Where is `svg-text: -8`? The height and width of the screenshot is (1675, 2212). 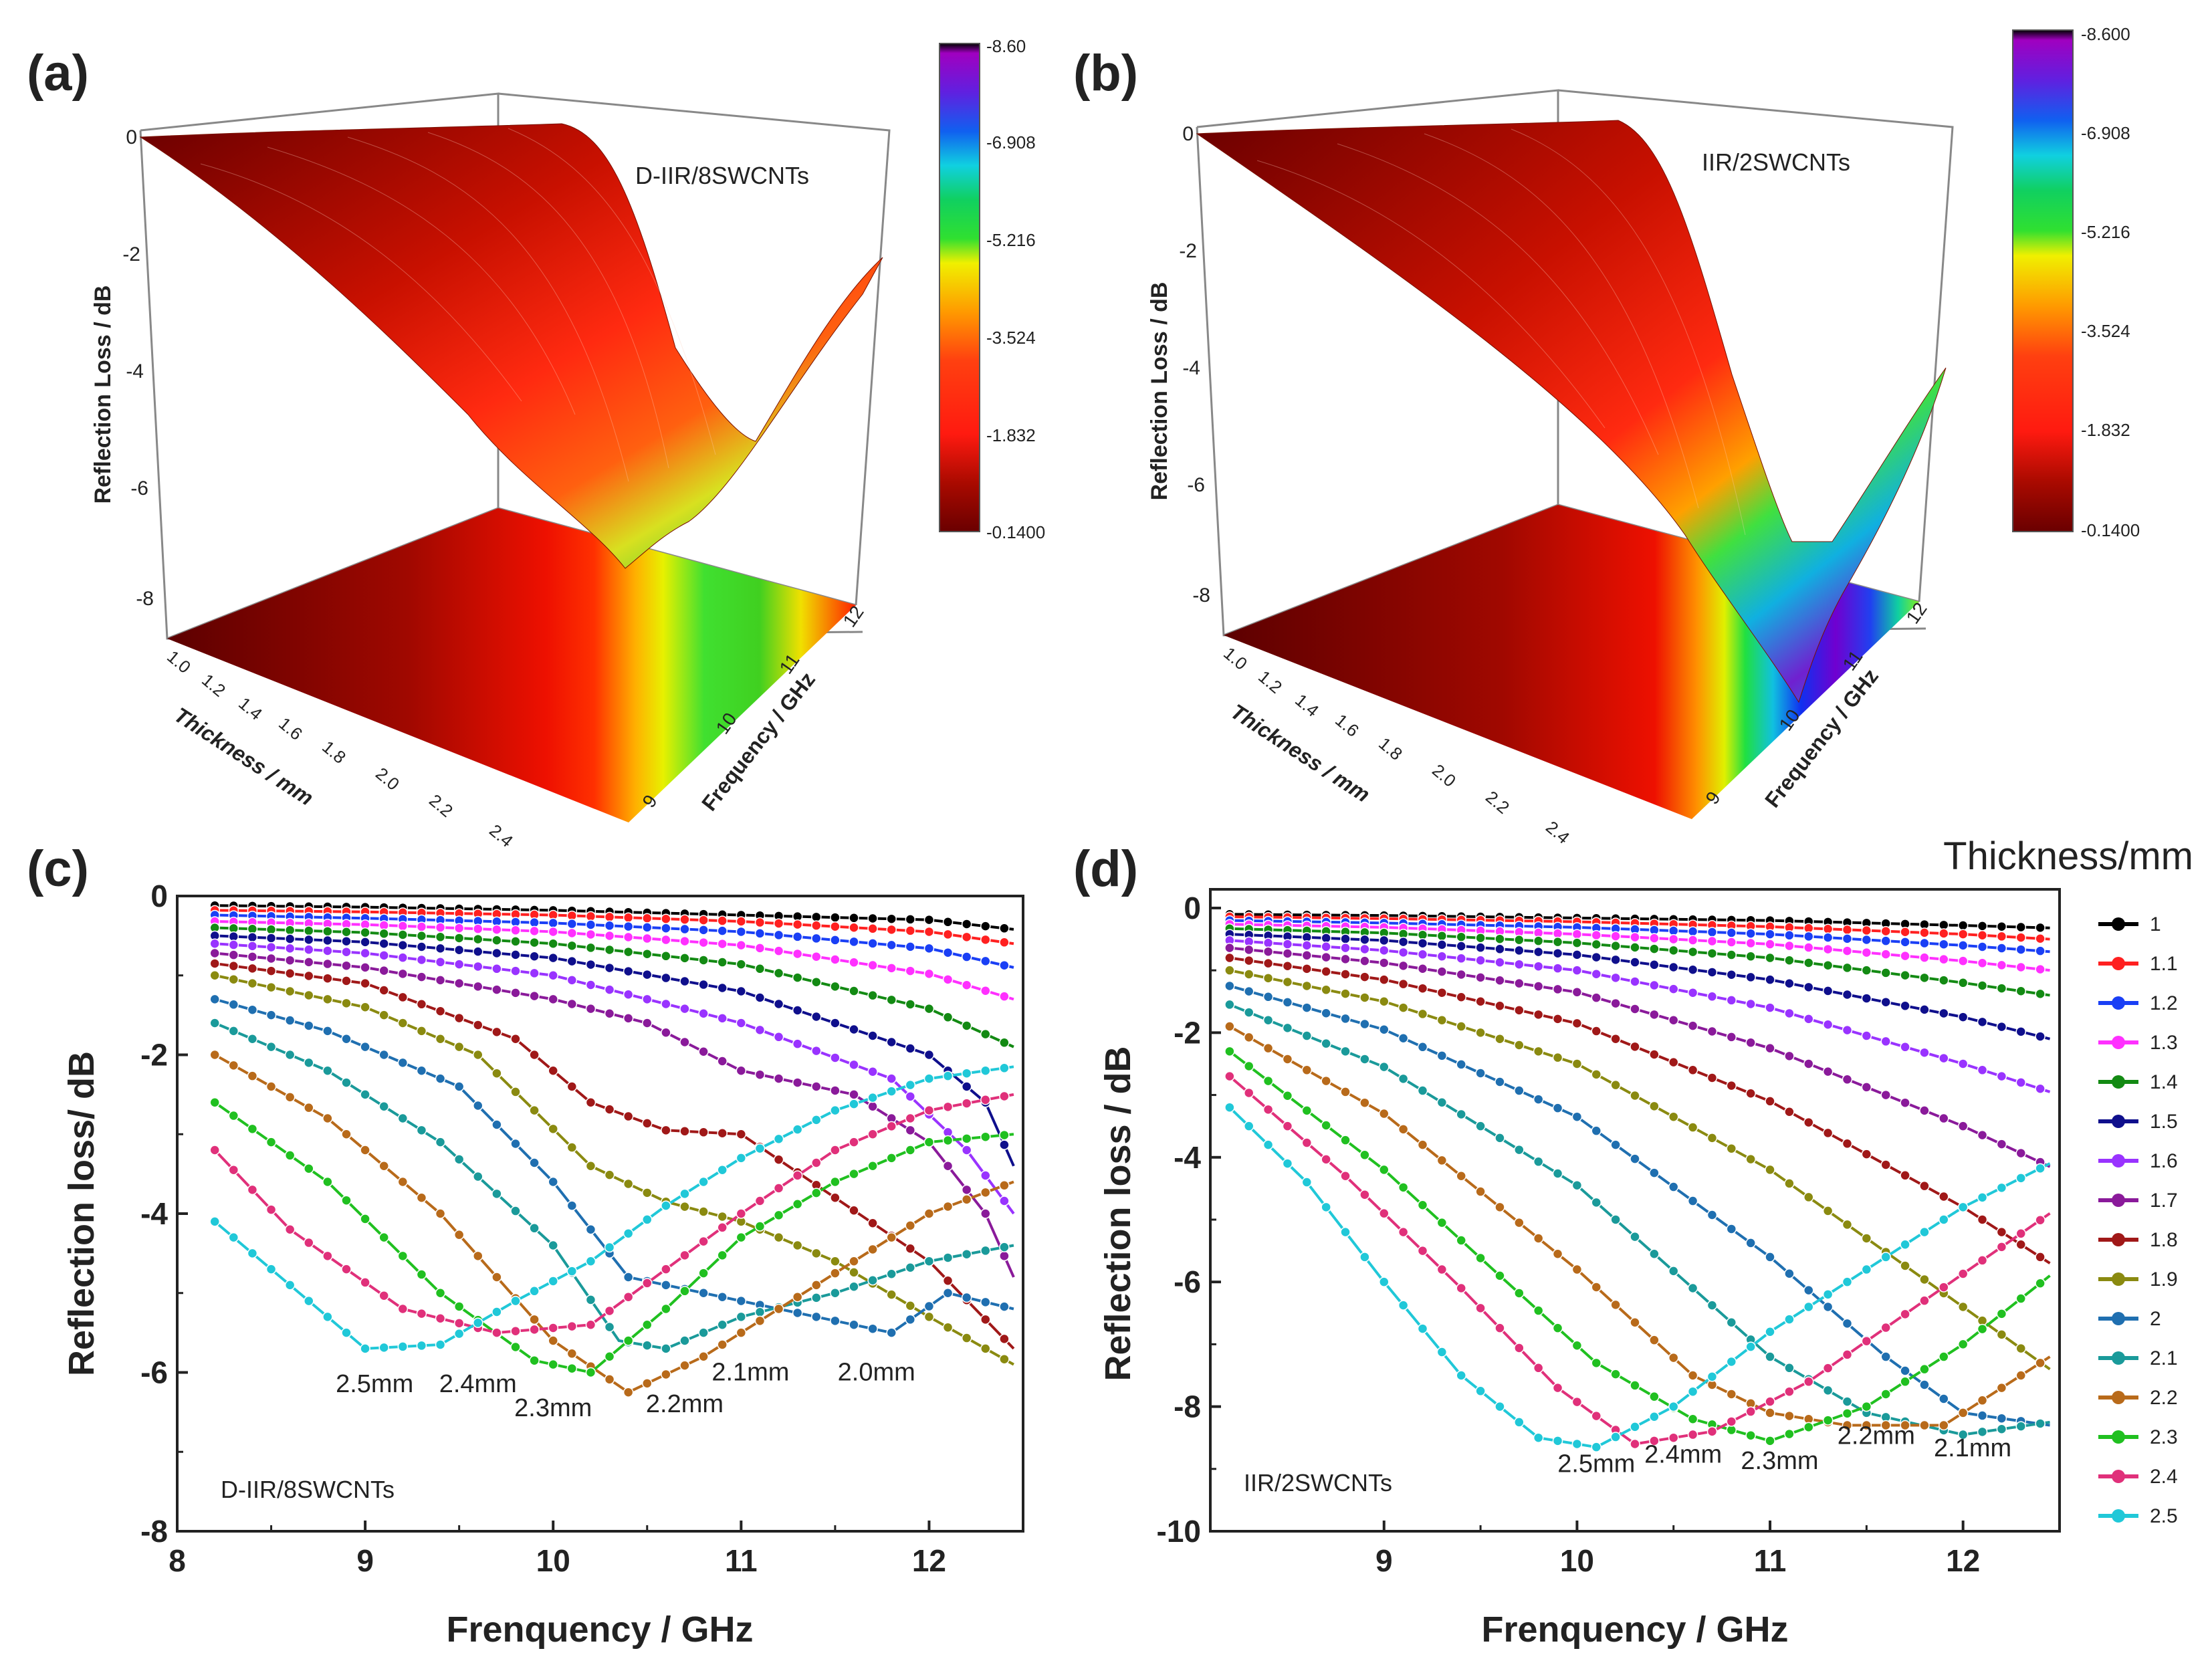 svg-text: -8 is located at coordinates (1201, 595).